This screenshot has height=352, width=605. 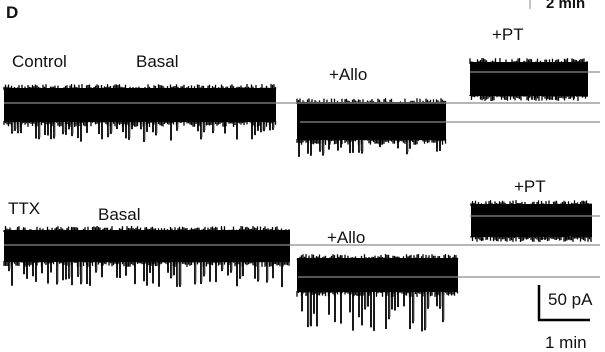 I want to click on control-allo-trace, so click(x=371, y=127).